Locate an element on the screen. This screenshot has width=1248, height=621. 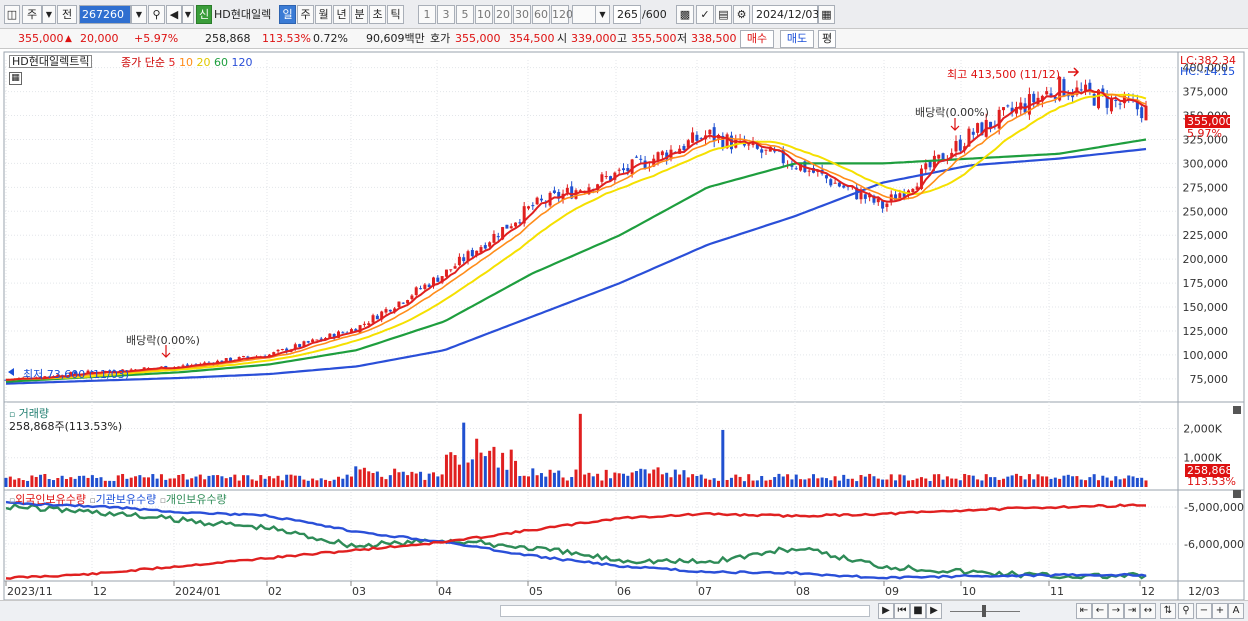
period-tab-6: 틱 is located at coordinates (395, 14).